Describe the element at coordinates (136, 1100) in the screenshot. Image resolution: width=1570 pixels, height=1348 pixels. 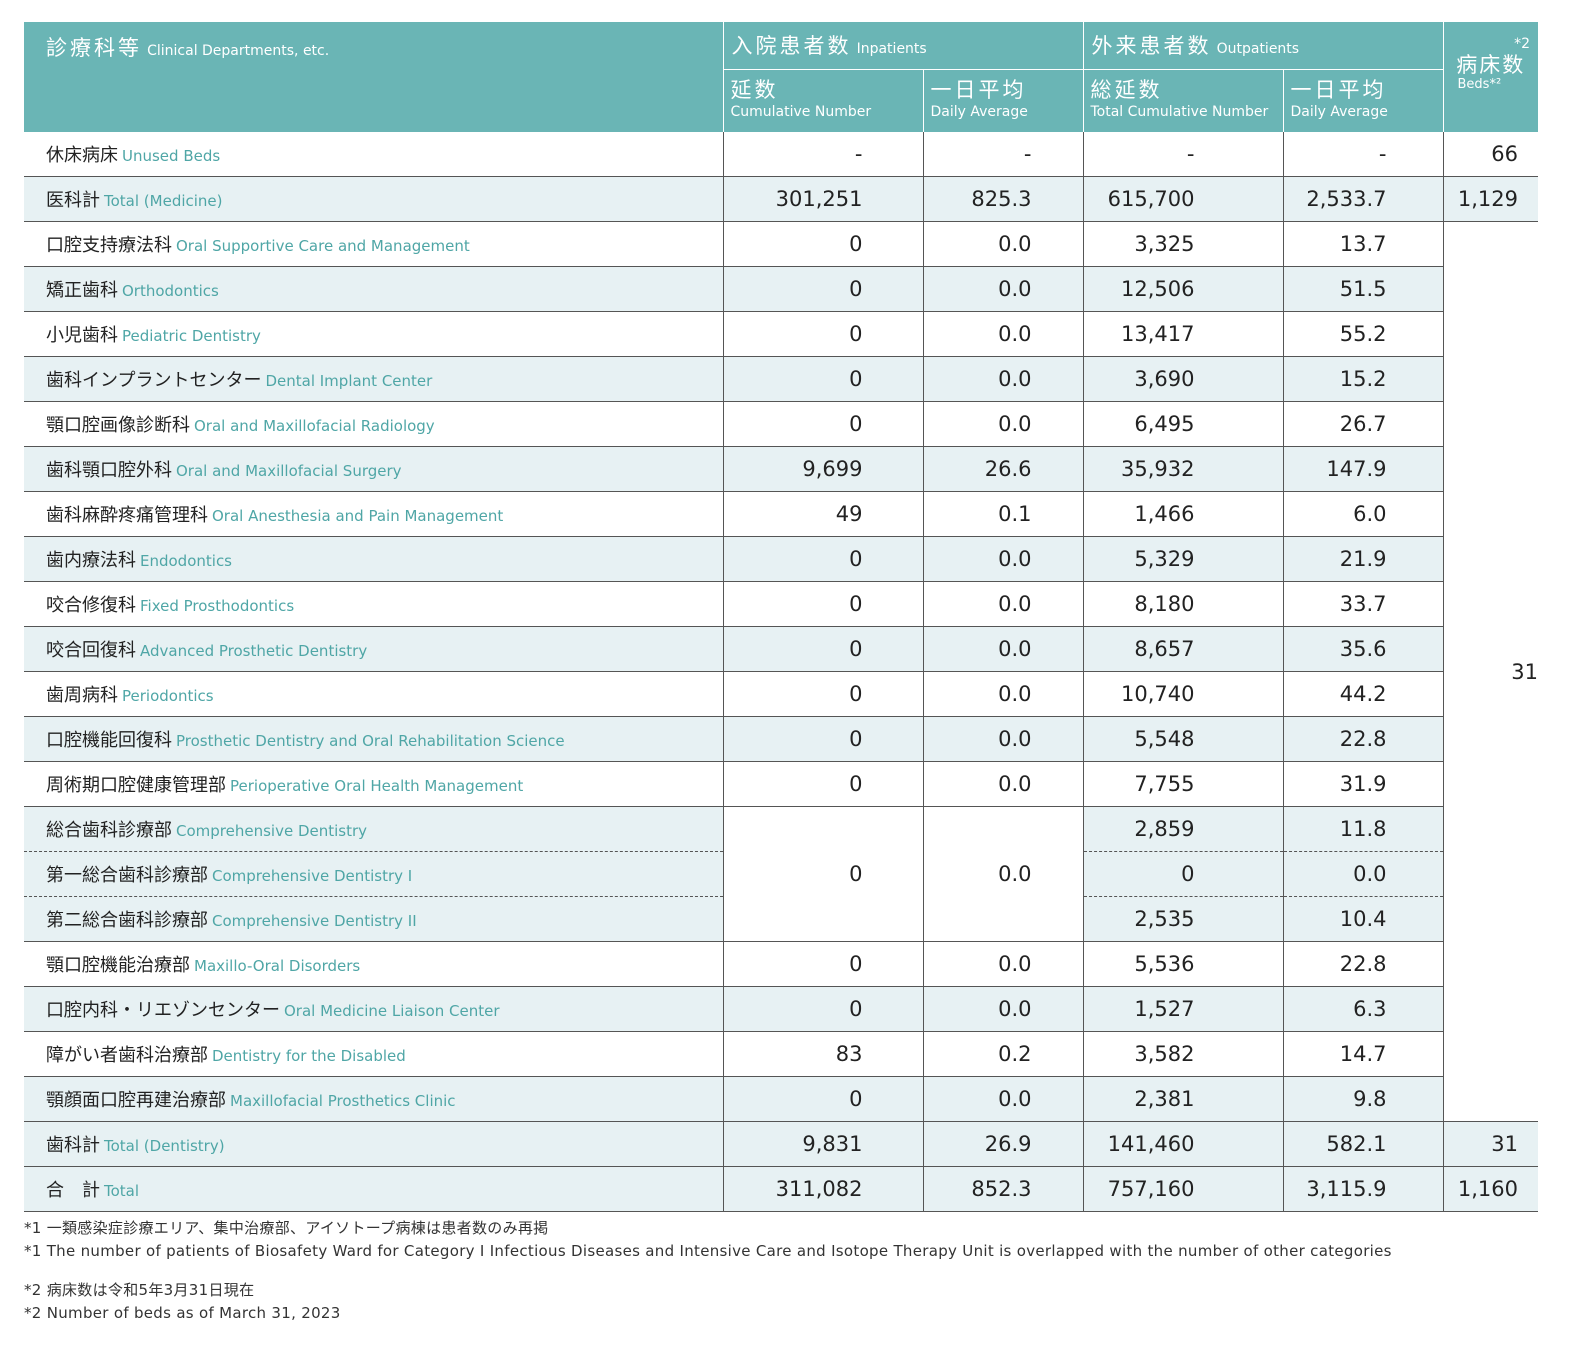
I see `department-name-jp: 顎顔面口腔再建治療部` at that location.